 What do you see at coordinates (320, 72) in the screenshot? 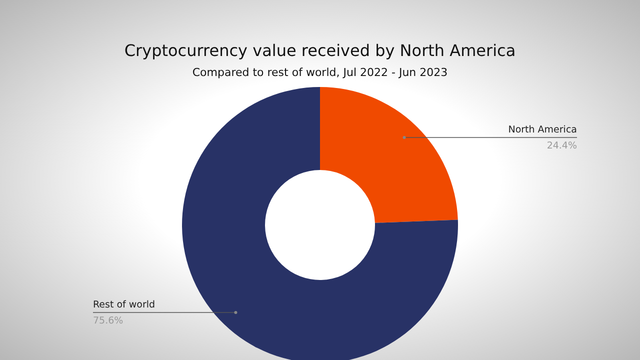
I see `chart-subtitle: Compared to rest of world, Jul 2022 - Jun 2023` at bounding box center [320, 72].